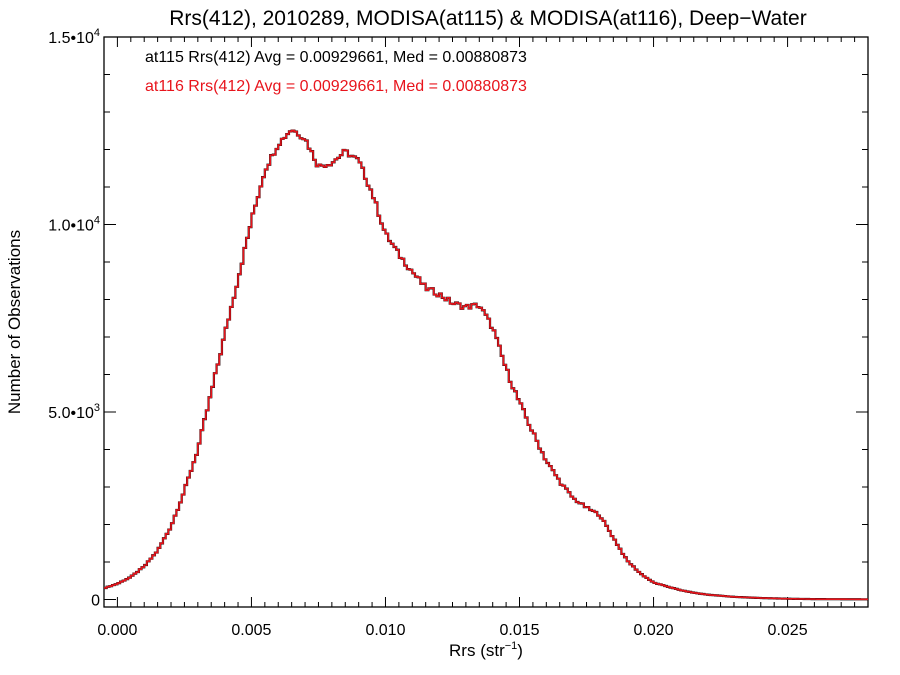 This screenshot has height=675, width=900. What do you see at coordinates (519, 630) in the screenshot?
I see `x-tick-label: 0.015` at bounding box center [519, 630].